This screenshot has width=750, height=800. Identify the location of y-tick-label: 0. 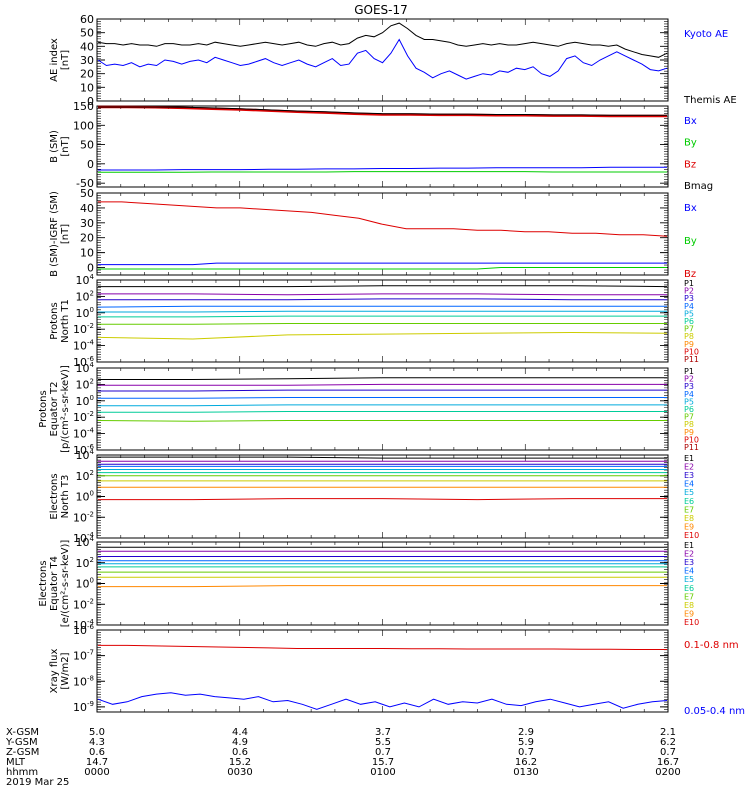
(90, 164).